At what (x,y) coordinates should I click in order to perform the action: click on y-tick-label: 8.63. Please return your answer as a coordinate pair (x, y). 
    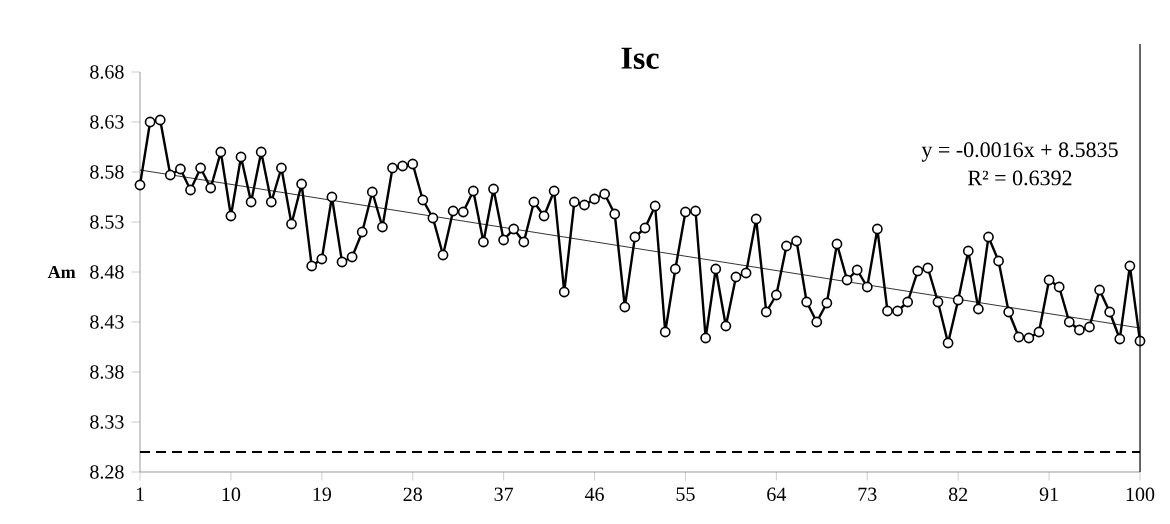
    Looking at the image, I should click on (107, 122).